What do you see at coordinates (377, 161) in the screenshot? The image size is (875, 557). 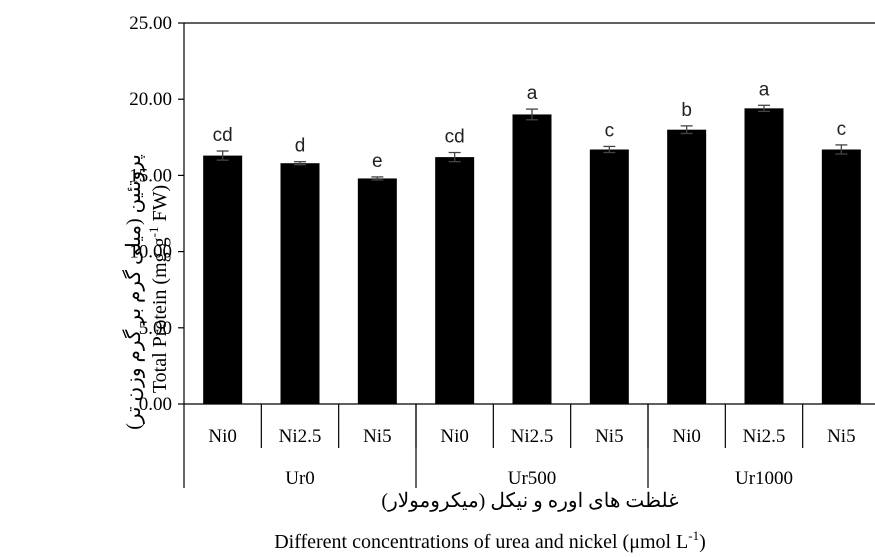 I see `significance-letter: e` at bounding box center [377, 161].